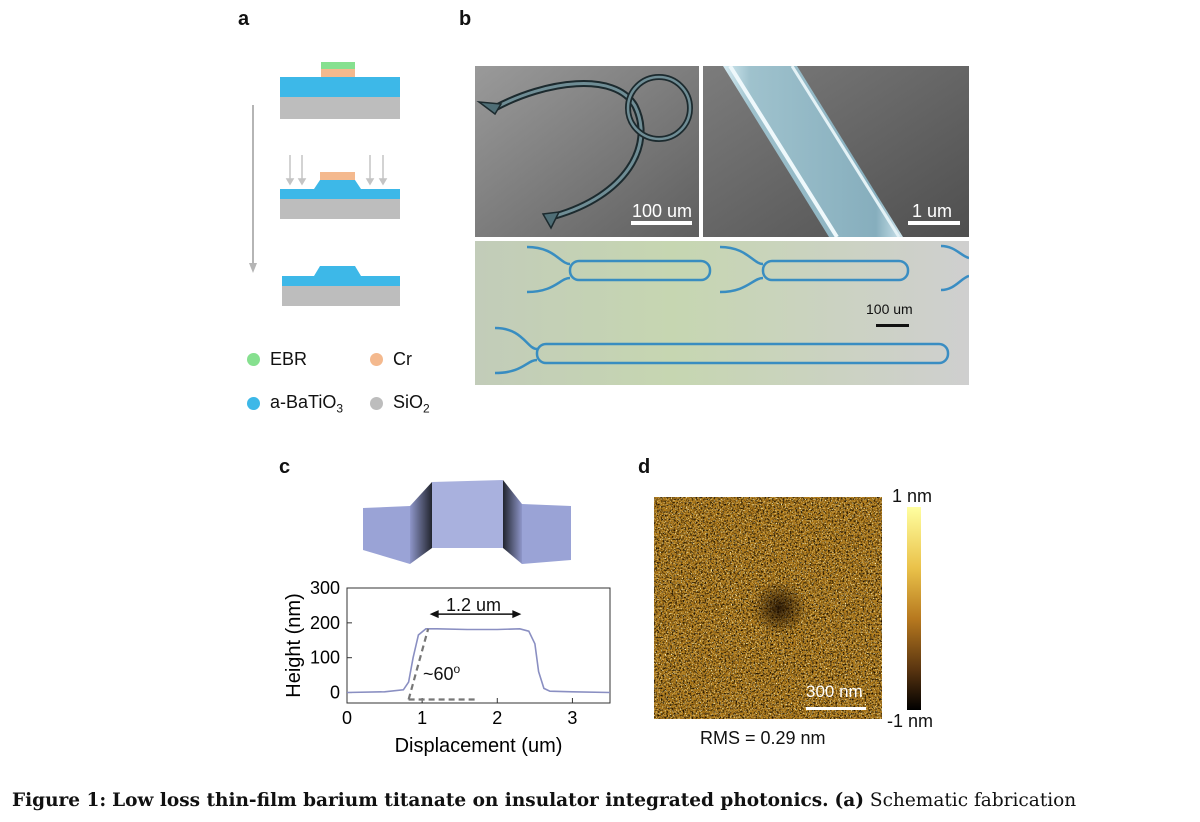 This screenshot has height=822, width=1200. I want to click on legend-cr-swatch, so click(376, 359).